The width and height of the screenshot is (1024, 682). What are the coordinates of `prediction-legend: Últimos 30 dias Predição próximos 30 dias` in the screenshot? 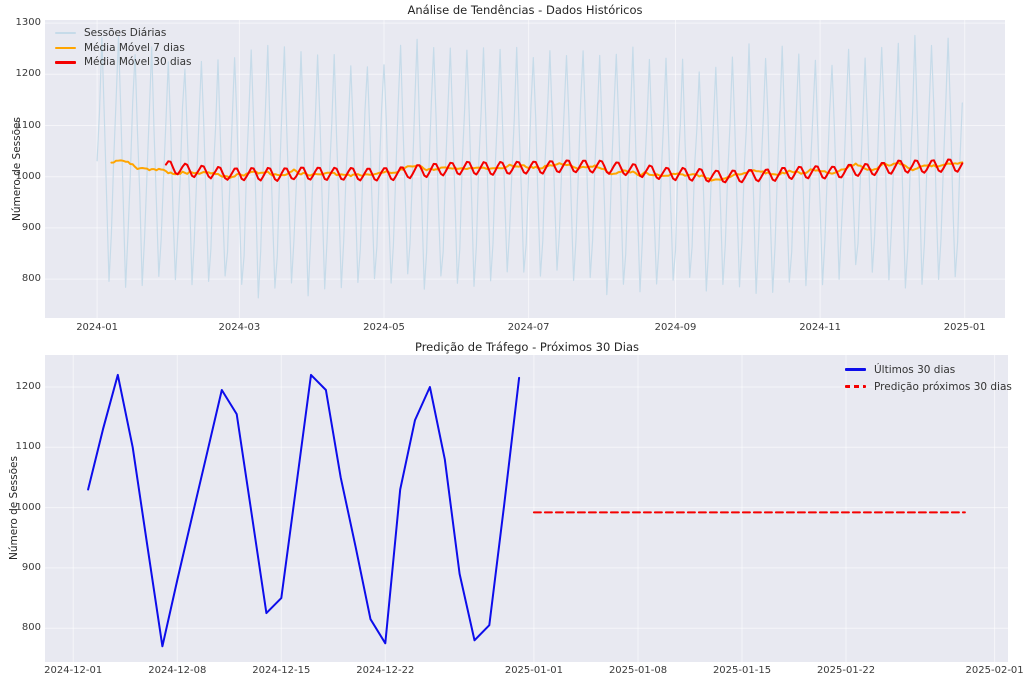 It's located at (928, 378).